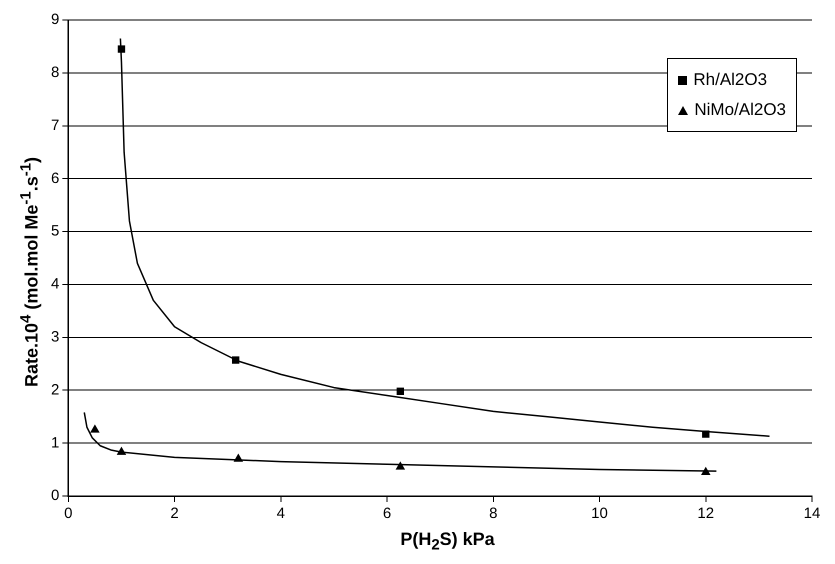 This screenshot has width=835, height=564. I want to click on legend-label: NiMo/Al2O3, so click(740, 110).